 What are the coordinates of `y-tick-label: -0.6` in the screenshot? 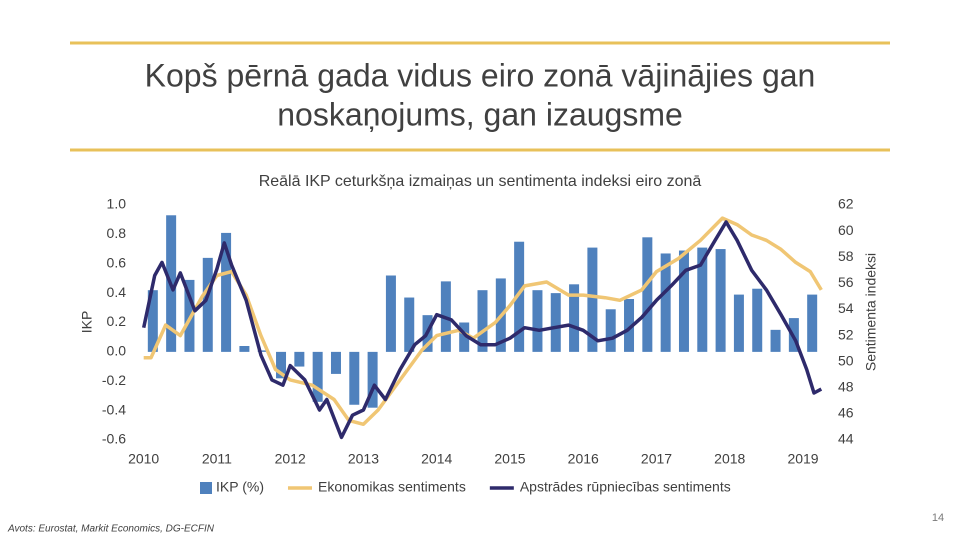 It's located at (114, 439).